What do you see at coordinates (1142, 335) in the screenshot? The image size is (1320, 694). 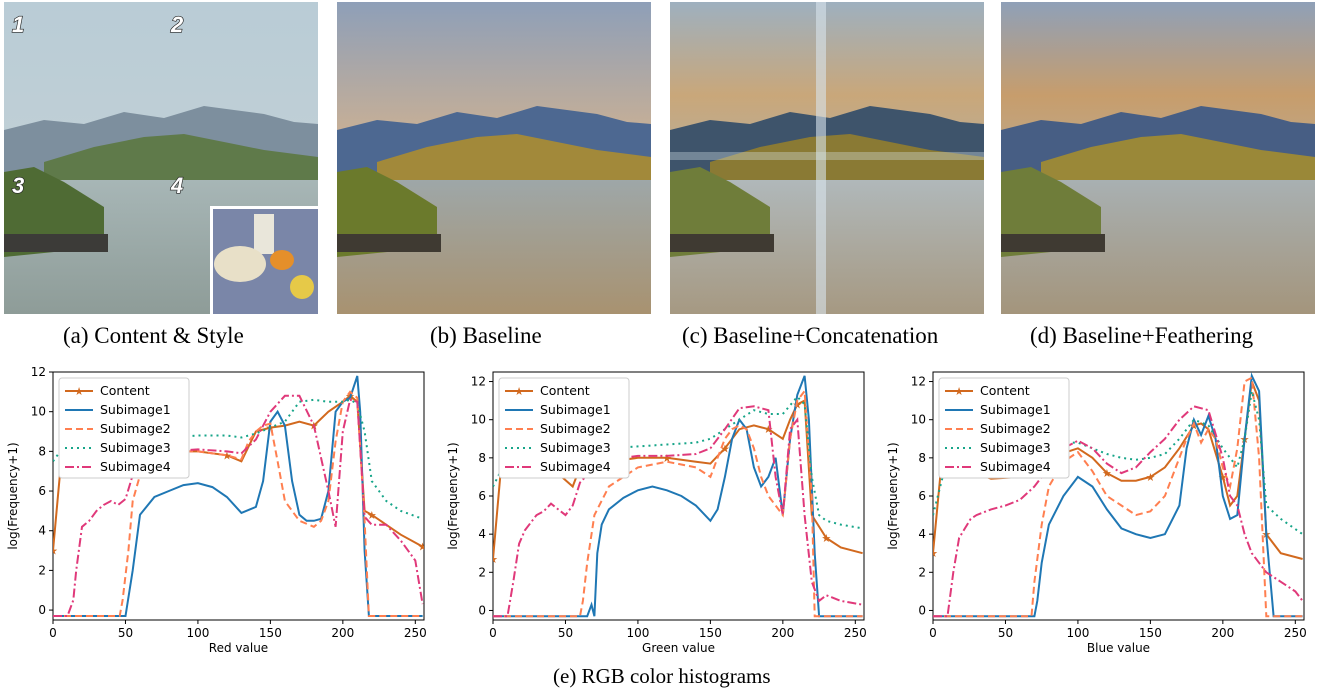 I see `caption-d: (d) Baseline+Feathering` at bounding box center [1142, 335].